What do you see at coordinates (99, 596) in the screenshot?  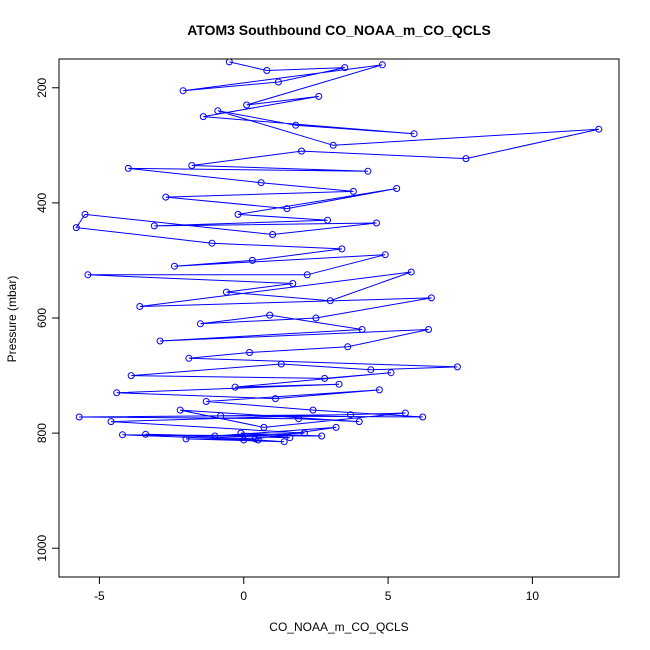 I see `x-tick-label: -5` at bounding box center [99, 596].